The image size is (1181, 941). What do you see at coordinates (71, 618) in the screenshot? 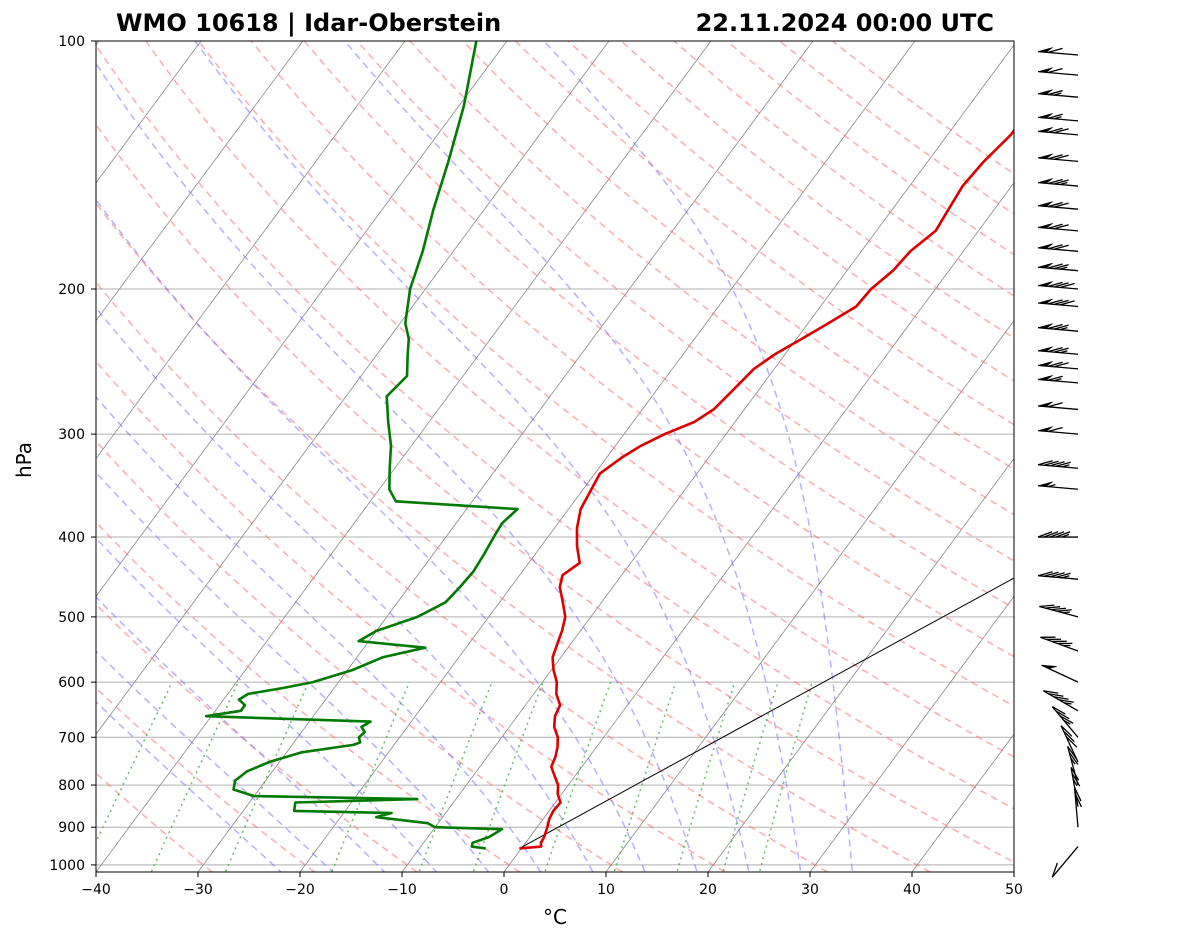
I see `y-tick-label: 500` at bounding box center [71, 618].